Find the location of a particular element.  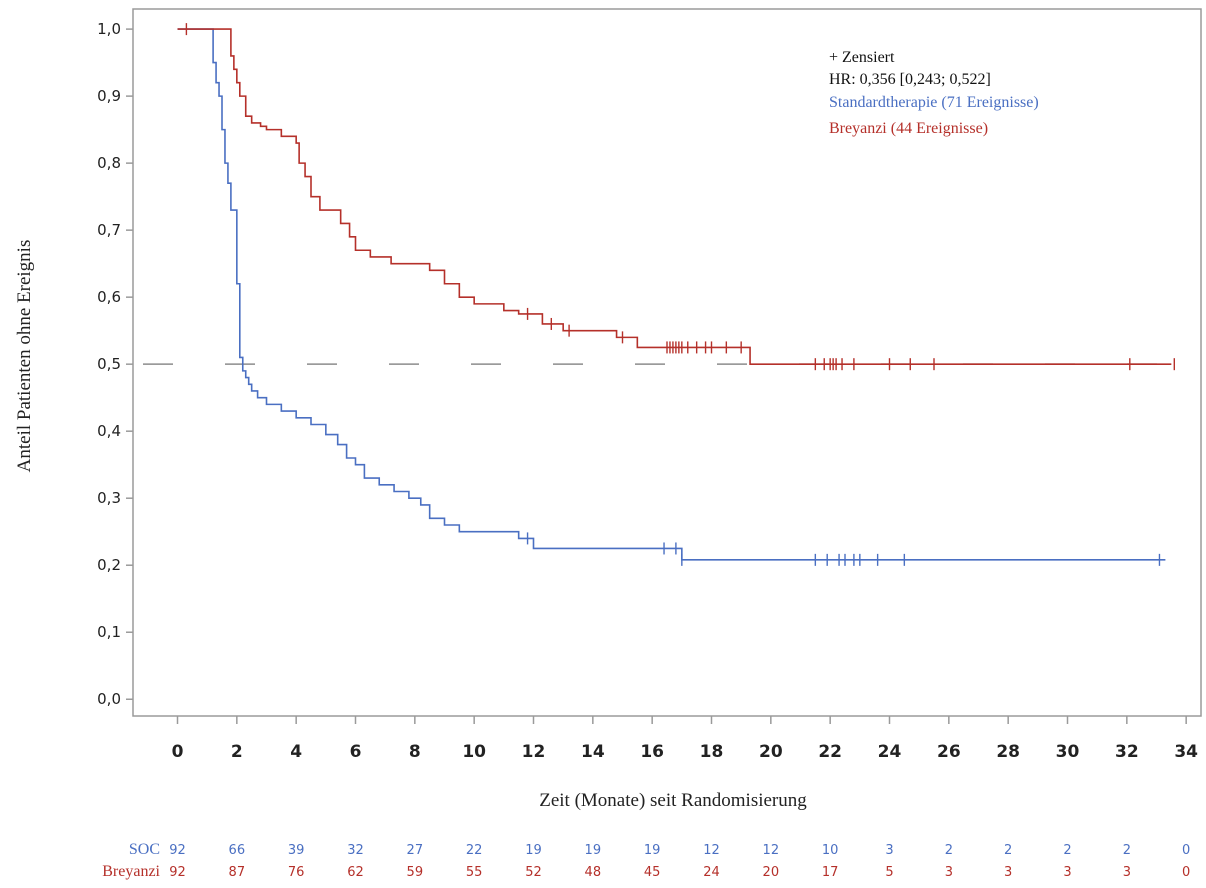

x-tick-label: 2 is located at coordinates (237, 752).